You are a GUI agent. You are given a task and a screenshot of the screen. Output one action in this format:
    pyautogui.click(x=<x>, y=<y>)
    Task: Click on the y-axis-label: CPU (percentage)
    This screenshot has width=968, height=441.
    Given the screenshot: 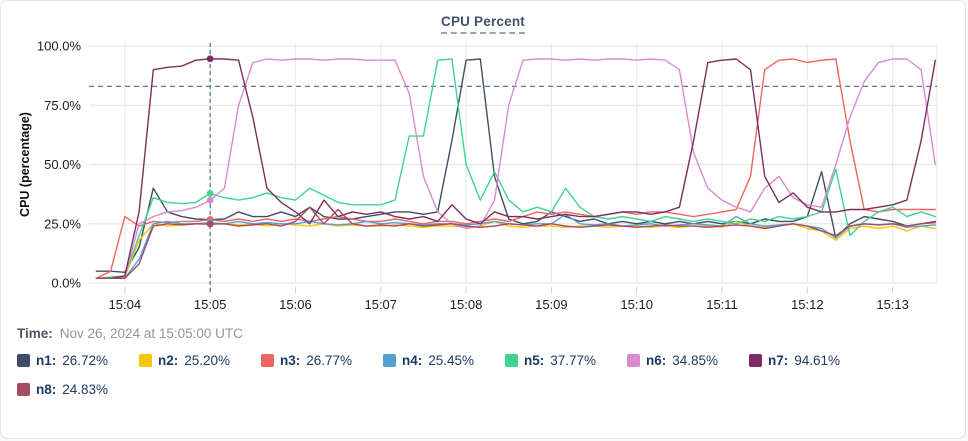 What is the action you would take?
    pyautogui.click(x=25, y=164)
    